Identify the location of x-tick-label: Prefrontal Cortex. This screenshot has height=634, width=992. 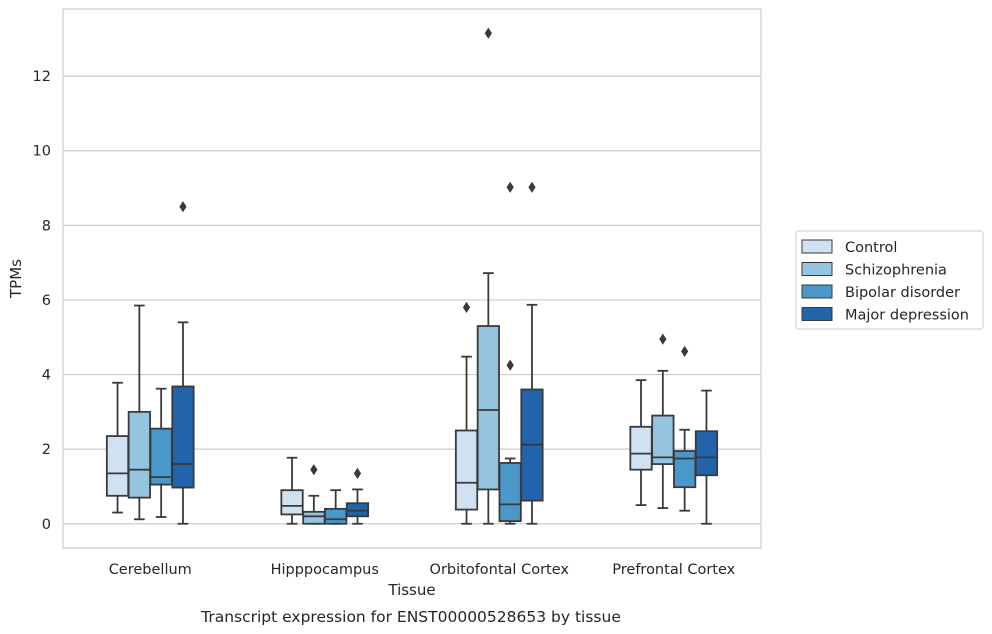
(673, 570).